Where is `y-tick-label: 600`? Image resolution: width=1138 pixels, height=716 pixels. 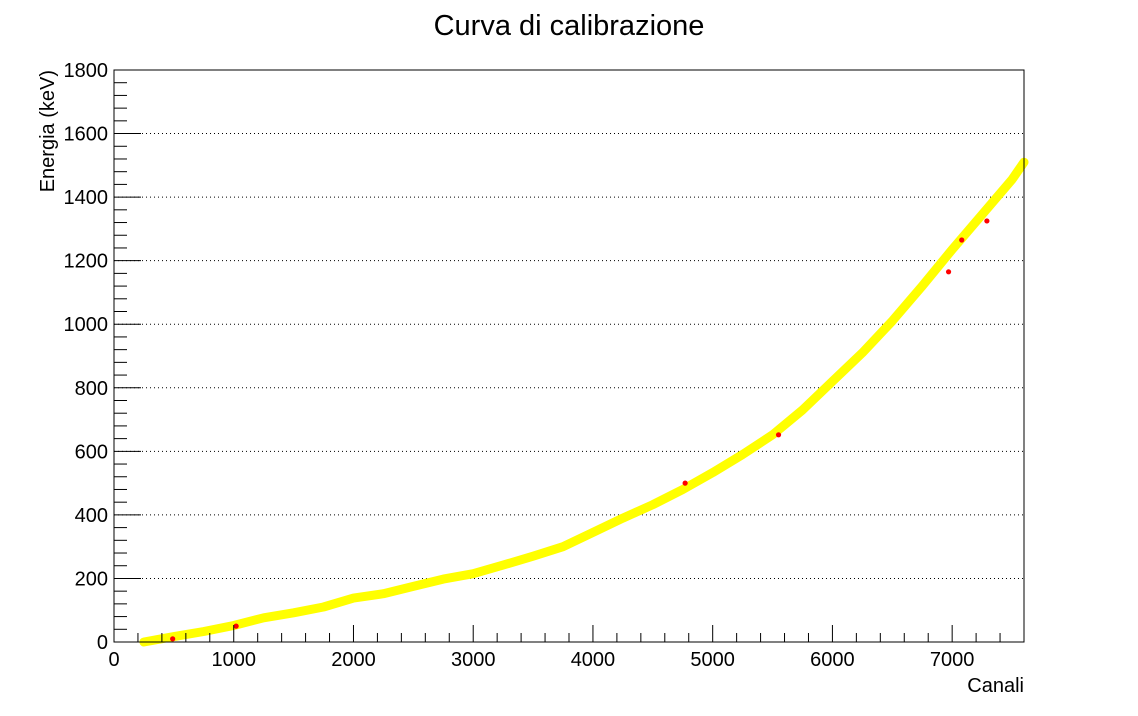
y-tick-label: 600 is located at coordinates (91, 452).